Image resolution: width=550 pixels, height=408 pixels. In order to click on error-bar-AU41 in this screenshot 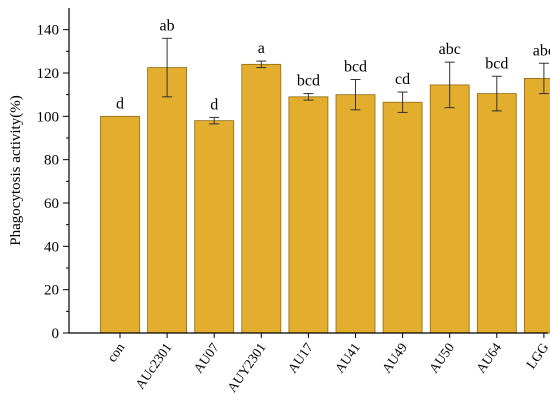, I will do `click(355, 95)`.